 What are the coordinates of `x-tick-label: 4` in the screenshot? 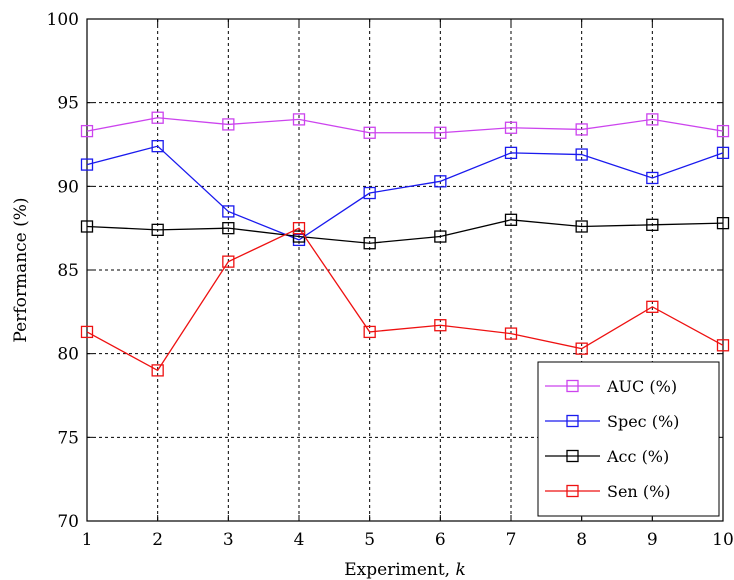 It's located at (299, 540).